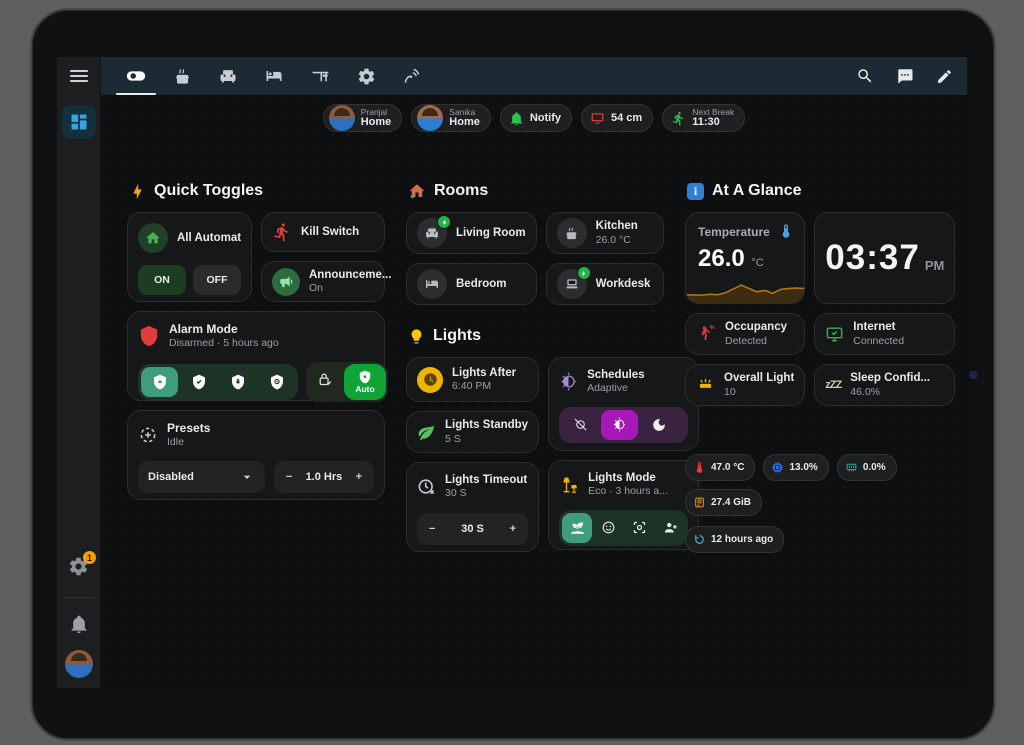  What do you see at coordinates (324, 379) in the screenshot?
I see `alarm-lock-check-button` at bounding box center [324, 379].